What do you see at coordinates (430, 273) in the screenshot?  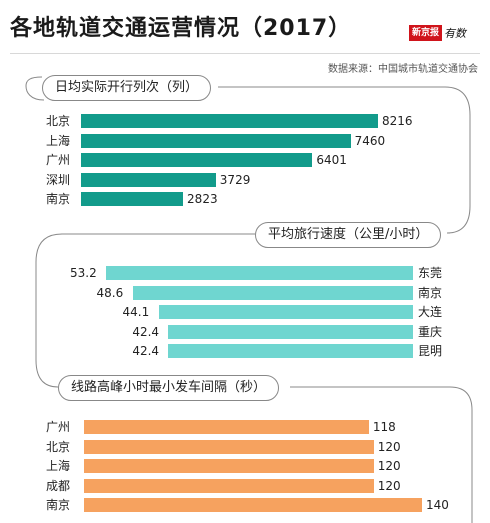 I see `bar-label: 东莞` at bounding box center [430, 273].